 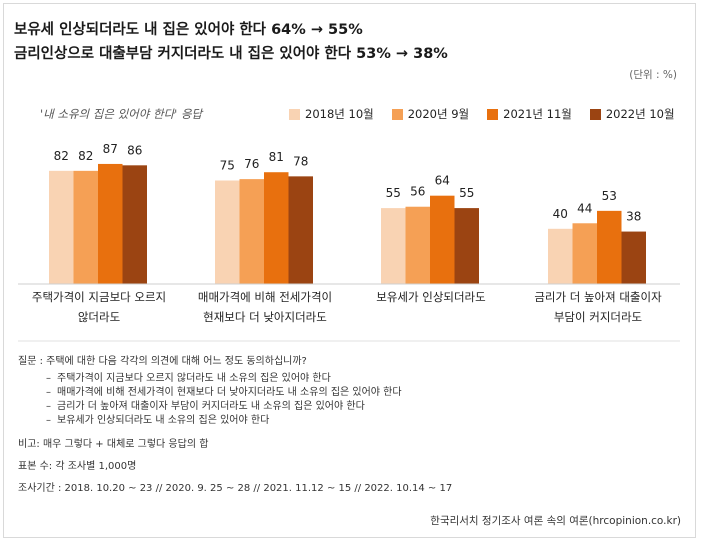 I want to click on data-label: 40, so click(x=560, y=214).